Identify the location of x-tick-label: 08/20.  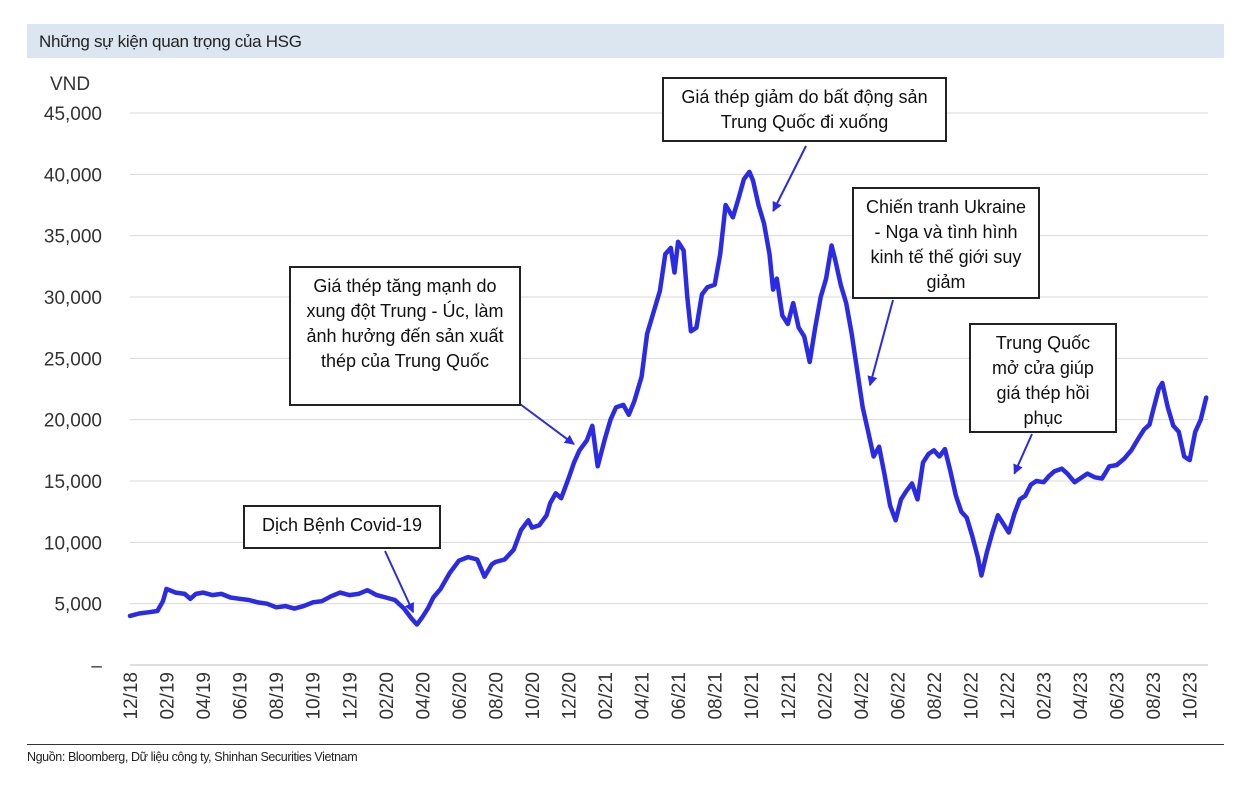
(496, 696).